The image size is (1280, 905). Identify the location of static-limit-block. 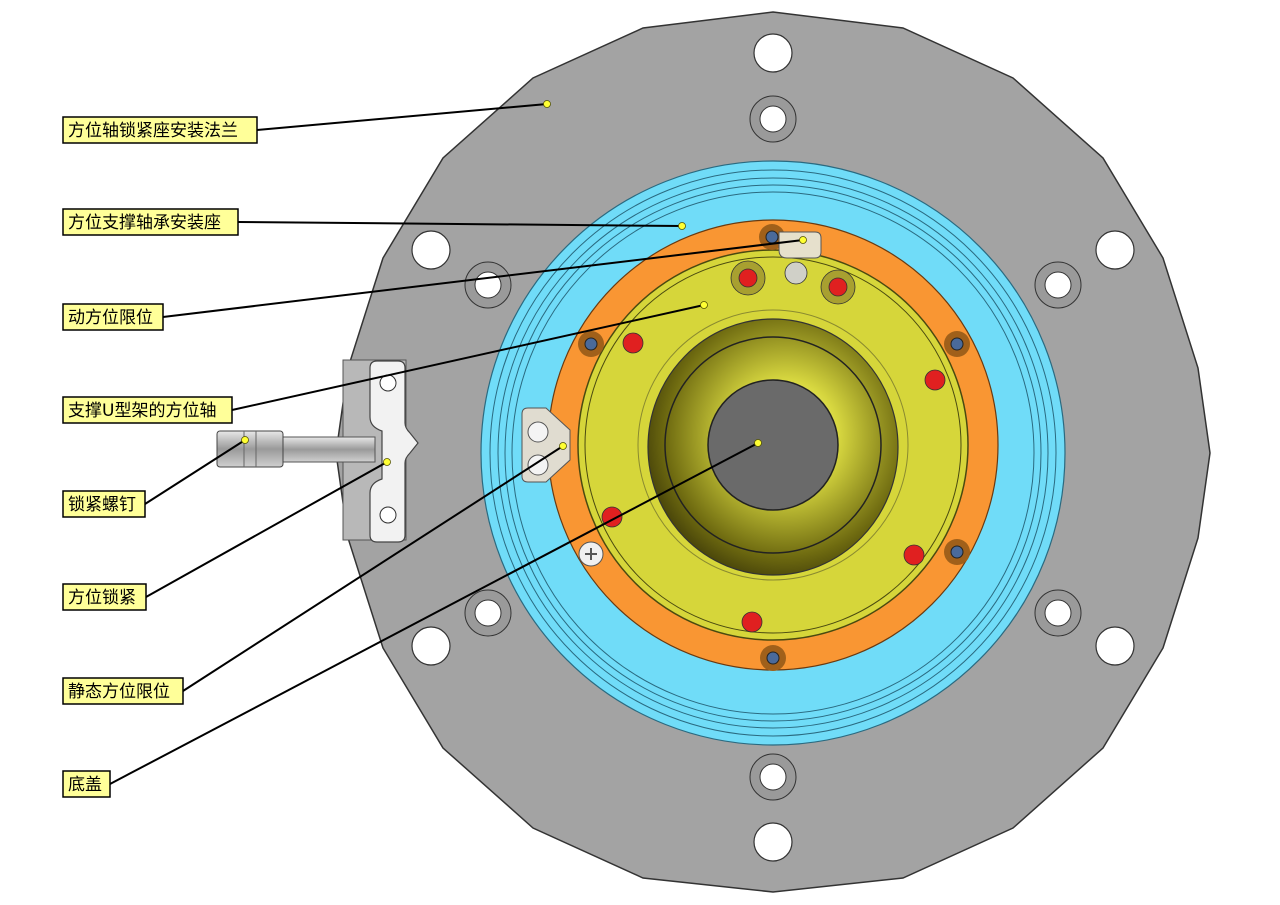
(546, 445).